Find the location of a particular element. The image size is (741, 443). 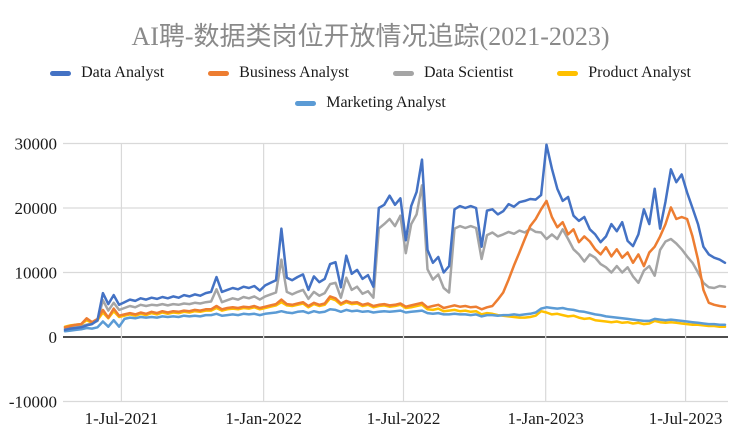

legend-label-data-analyst: Data Analyst is located at coordinates (123, 72).